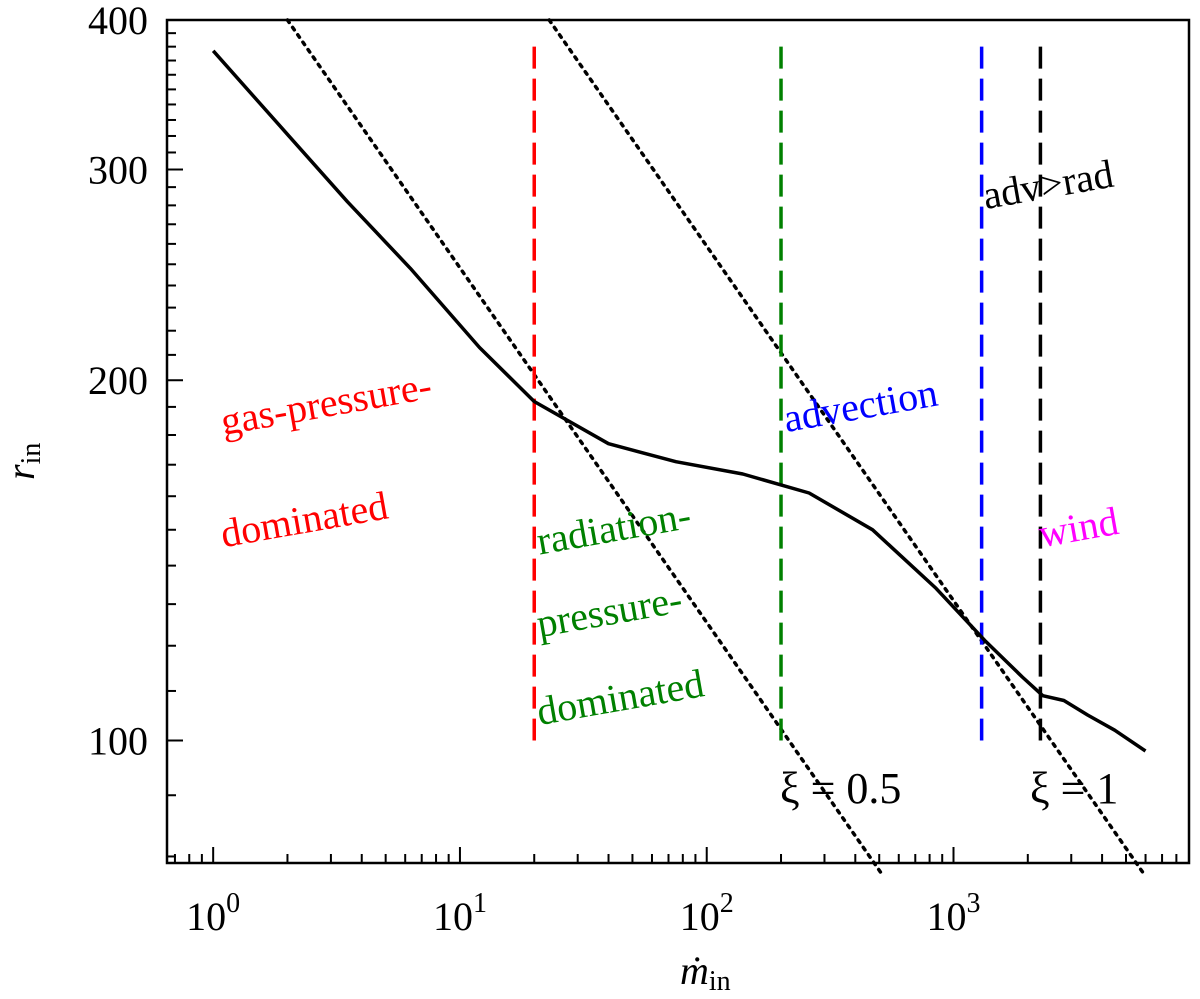  What do you see at coordinates (213, 913) in the screenshot?
I see `x-tick-label: 10⁰` at bounding box center [213, 913].